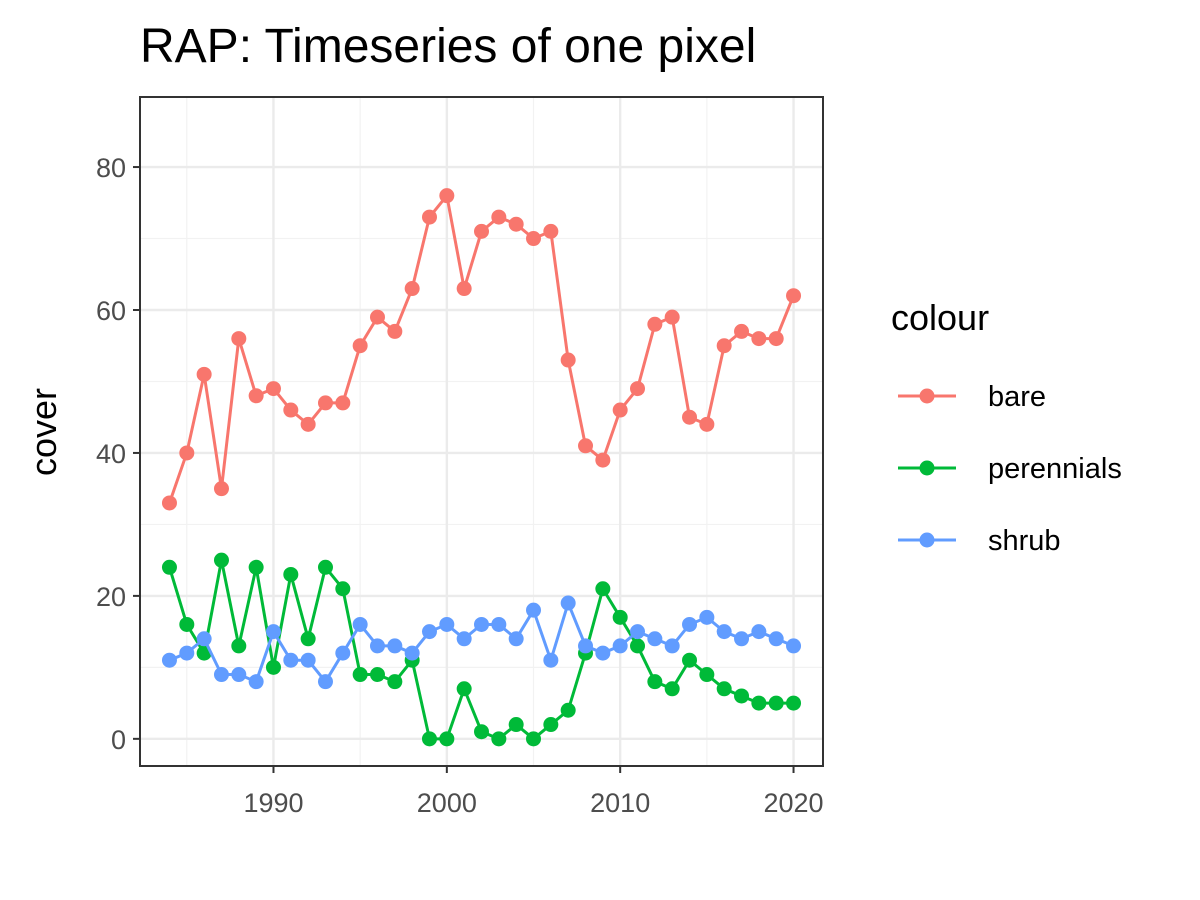 The image size is (1200, 900). Describe the element at coordinates (793, 803) in the screenshot. I see `x-tick-label: 2020` at that location.